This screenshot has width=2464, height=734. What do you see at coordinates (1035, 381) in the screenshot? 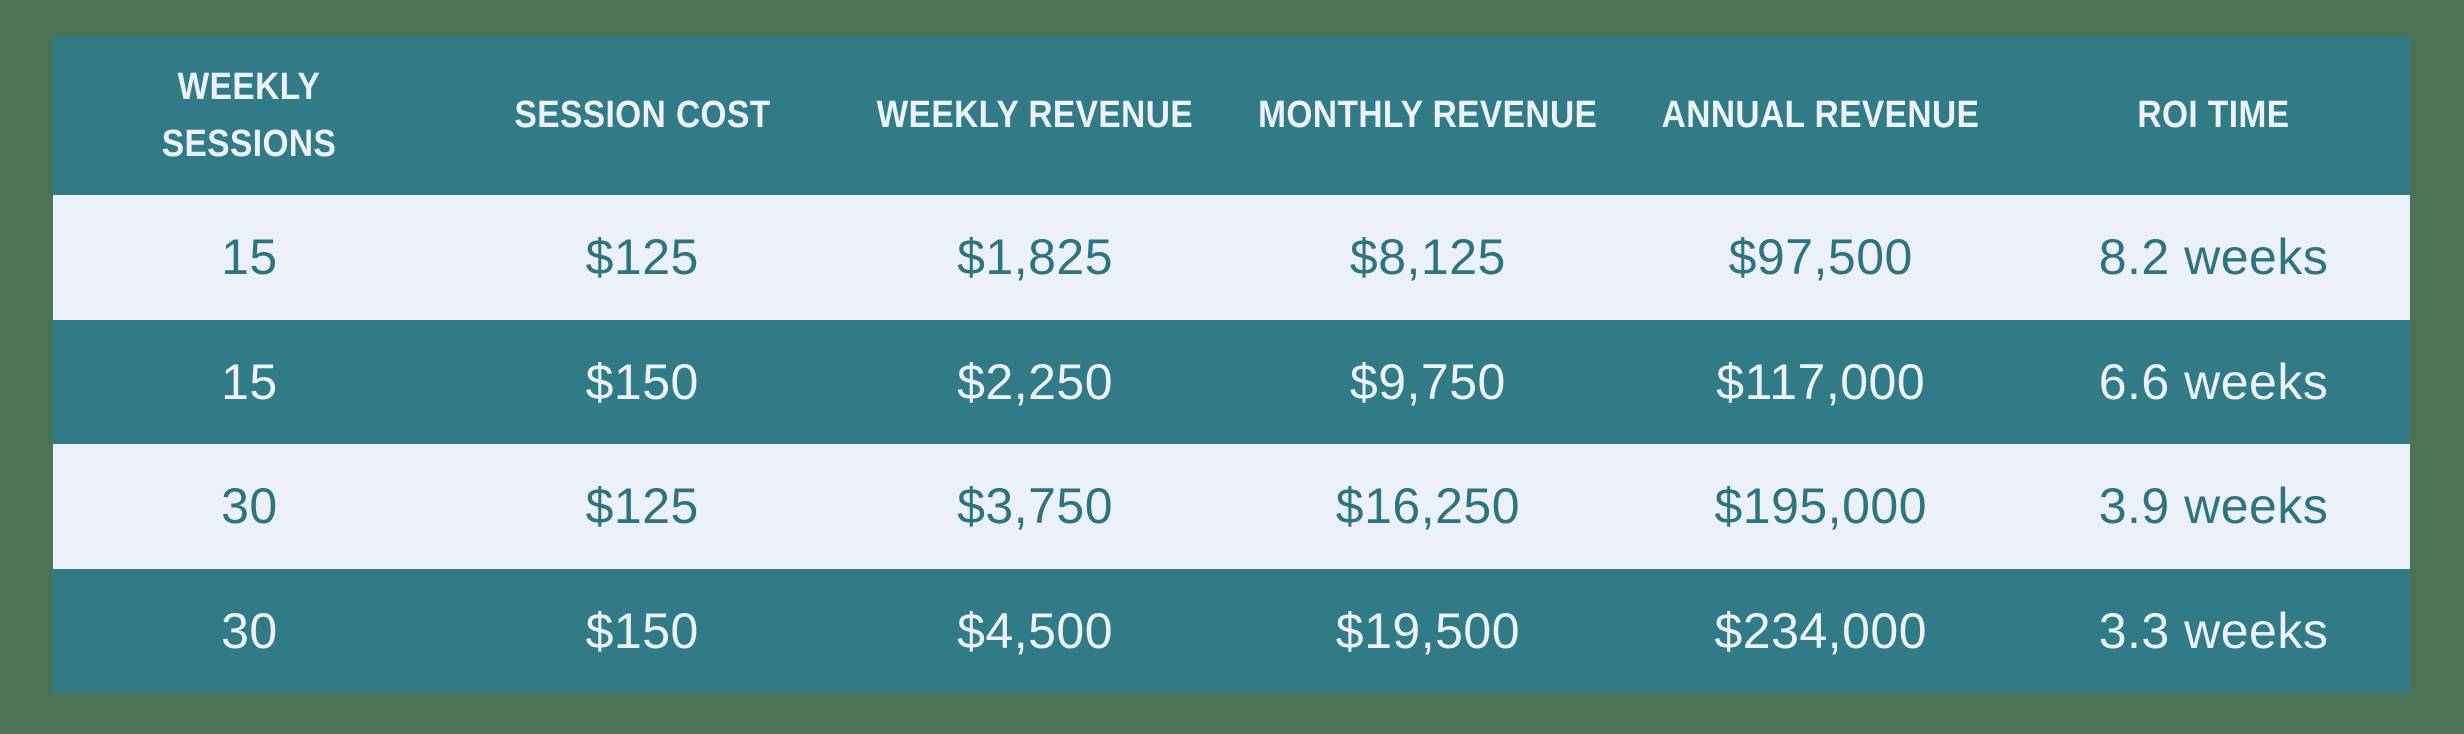
I see `table-cell: $2,250` at bounding box center [1035, 381].